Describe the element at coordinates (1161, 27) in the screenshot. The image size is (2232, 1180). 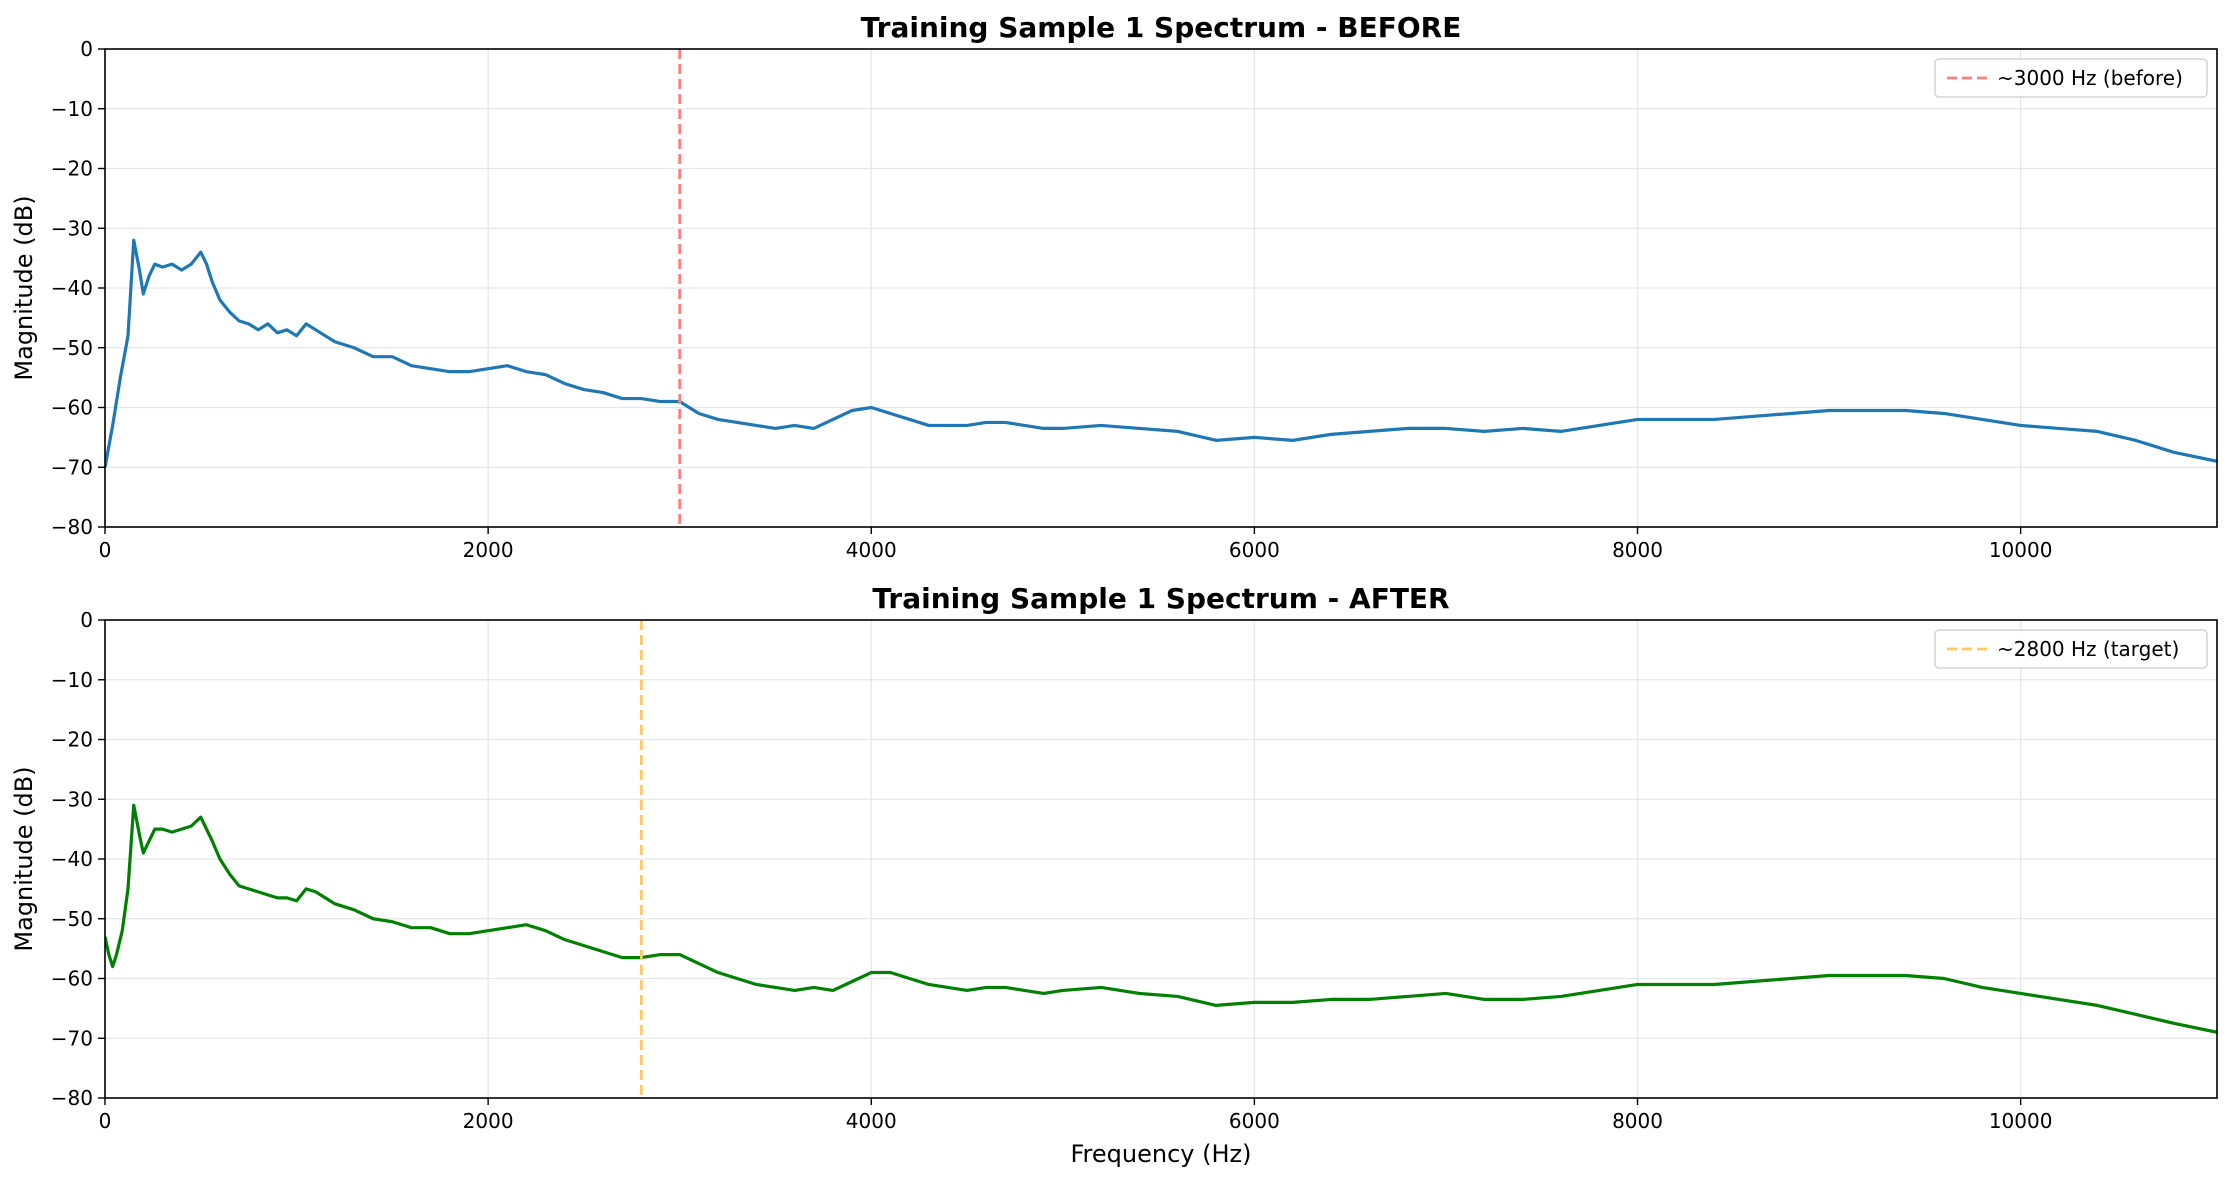
I see `chart-title: Training Sample 1 Spectrum - BEFORE` at that location.